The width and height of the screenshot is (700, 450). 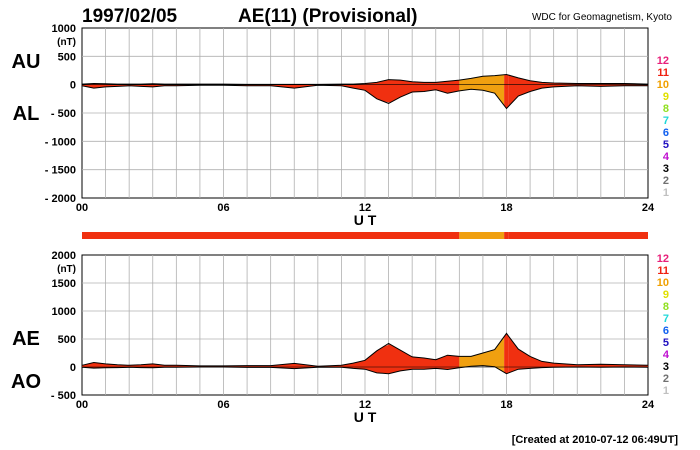 What do you see at coordinates (64, 284) in the screenshot?
I see `y-tick-label: 1500` at bounding box center [64, 284].